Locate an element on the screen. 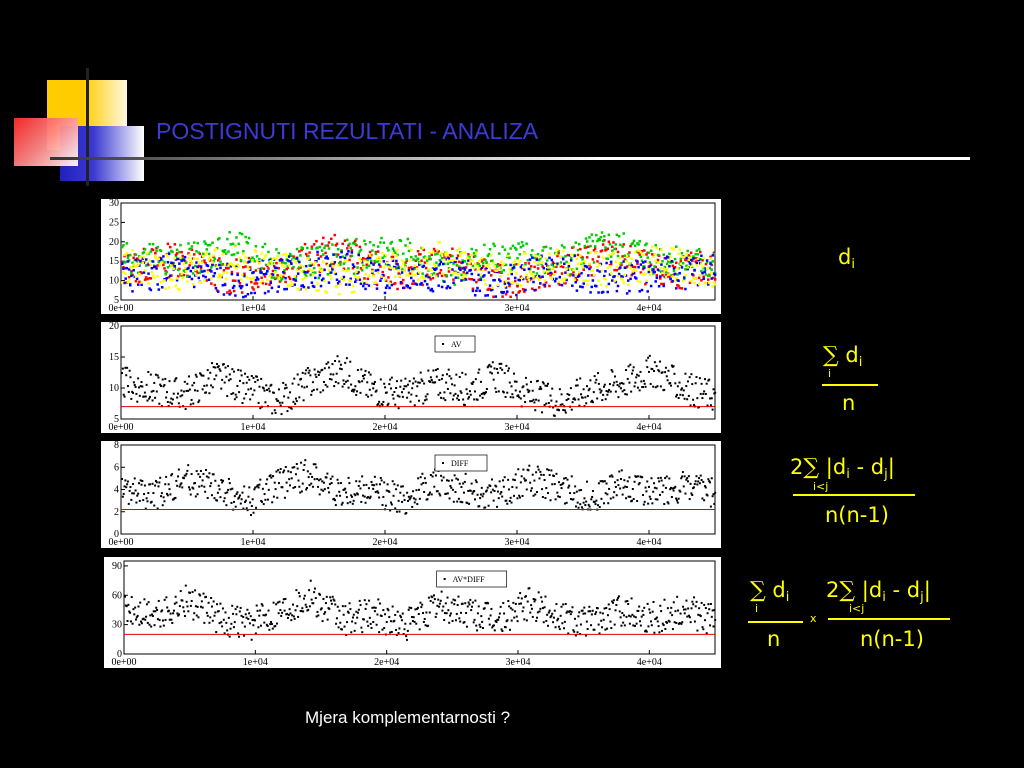 The image size is (1024, 768). logo-vertical-line is located at coordinates (87, 127).